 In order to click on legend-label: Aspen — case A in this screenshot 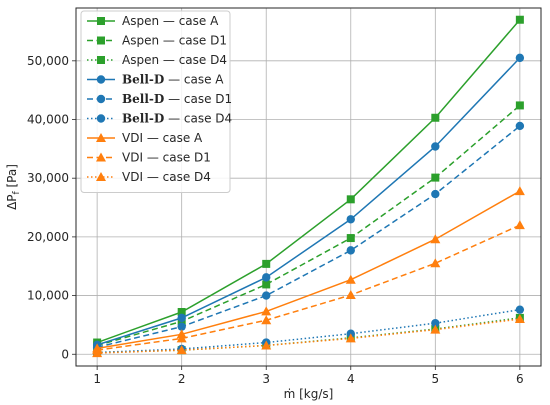, I will do `click(170, 21)`.